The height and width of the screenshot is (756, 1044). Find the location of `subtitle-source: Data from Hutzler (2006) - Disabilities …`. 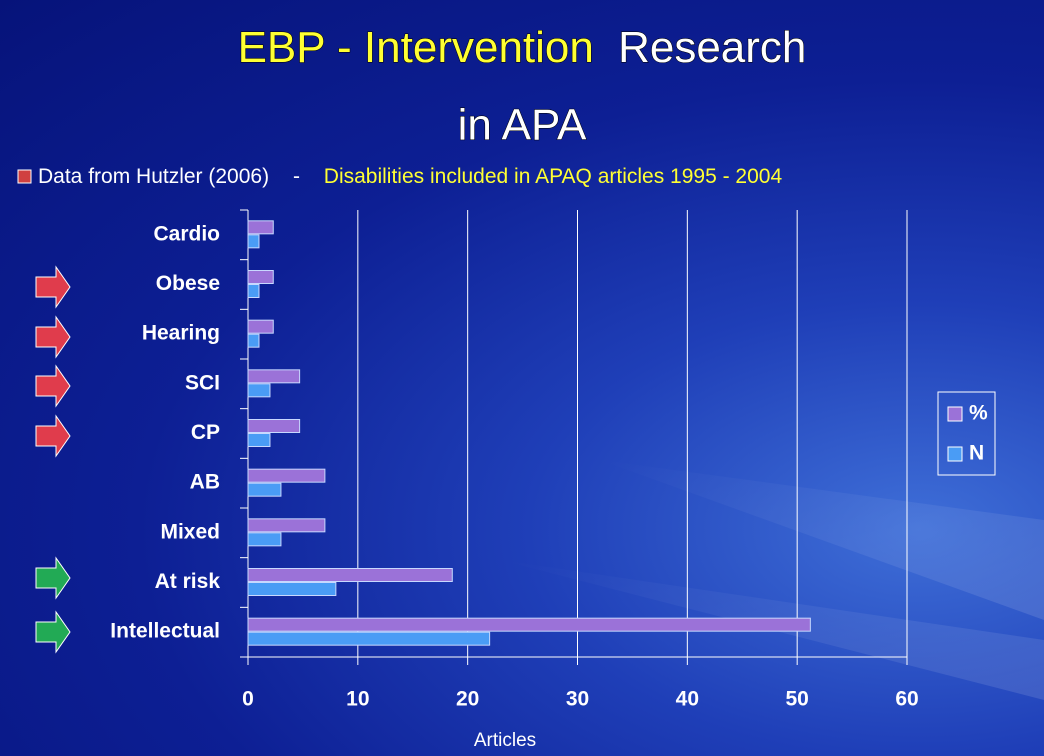

subtitle-source: Data from Hutzler (2006) - Disabilities … is located at coordinates (410, 176).